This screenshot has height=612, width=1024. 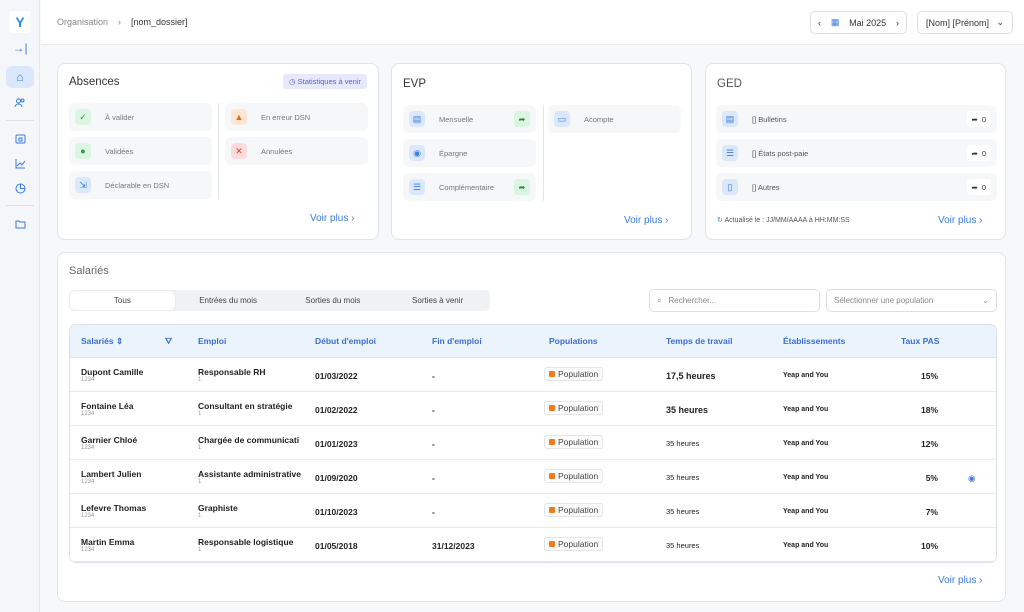 I want to click on chevron-right-icon: ›, so click(x=120, y=22).